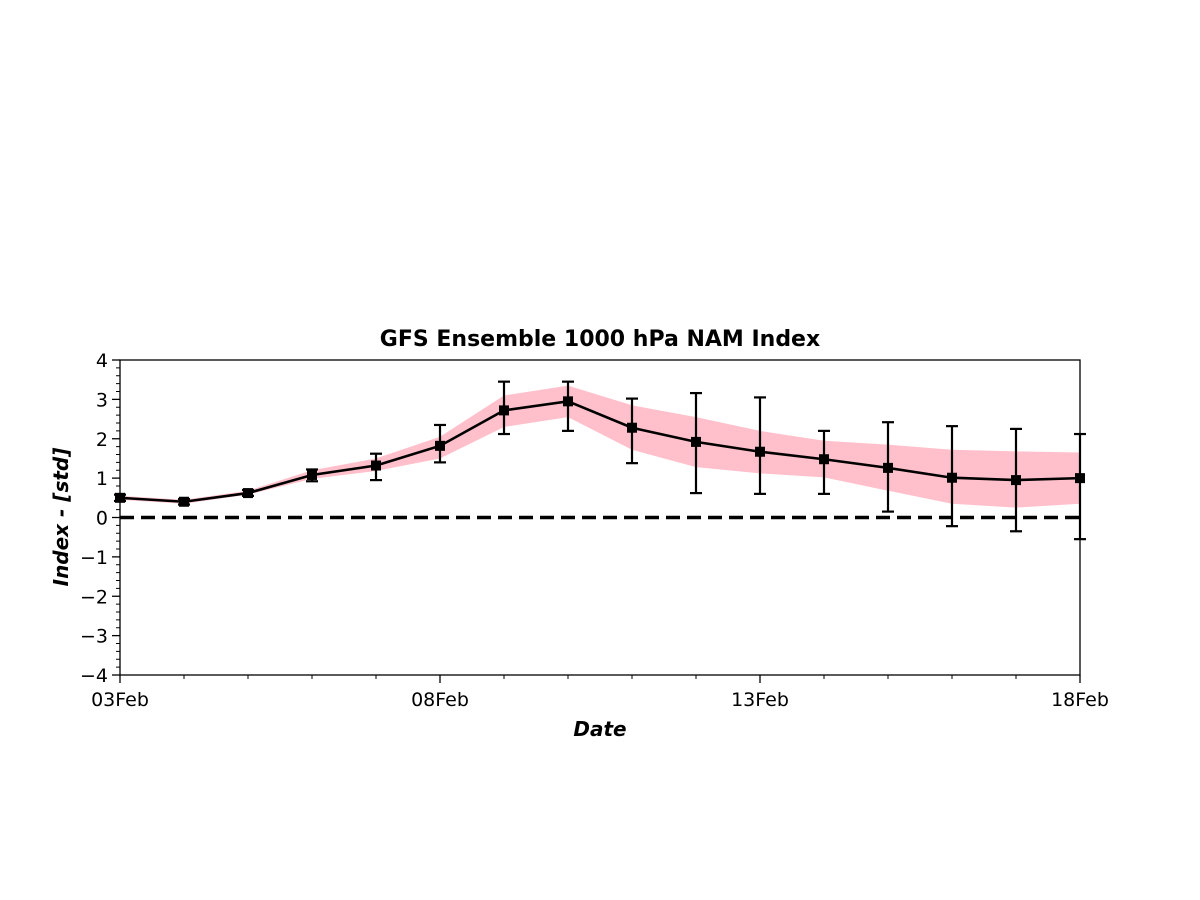 Image resolution: width=1200 pixels, height=900 pixels. Describe the element at coordinates (600, 339) in the screenshot. I see `chart-title: GFS Ensemble 1000 hPa NAM Index` at that location.